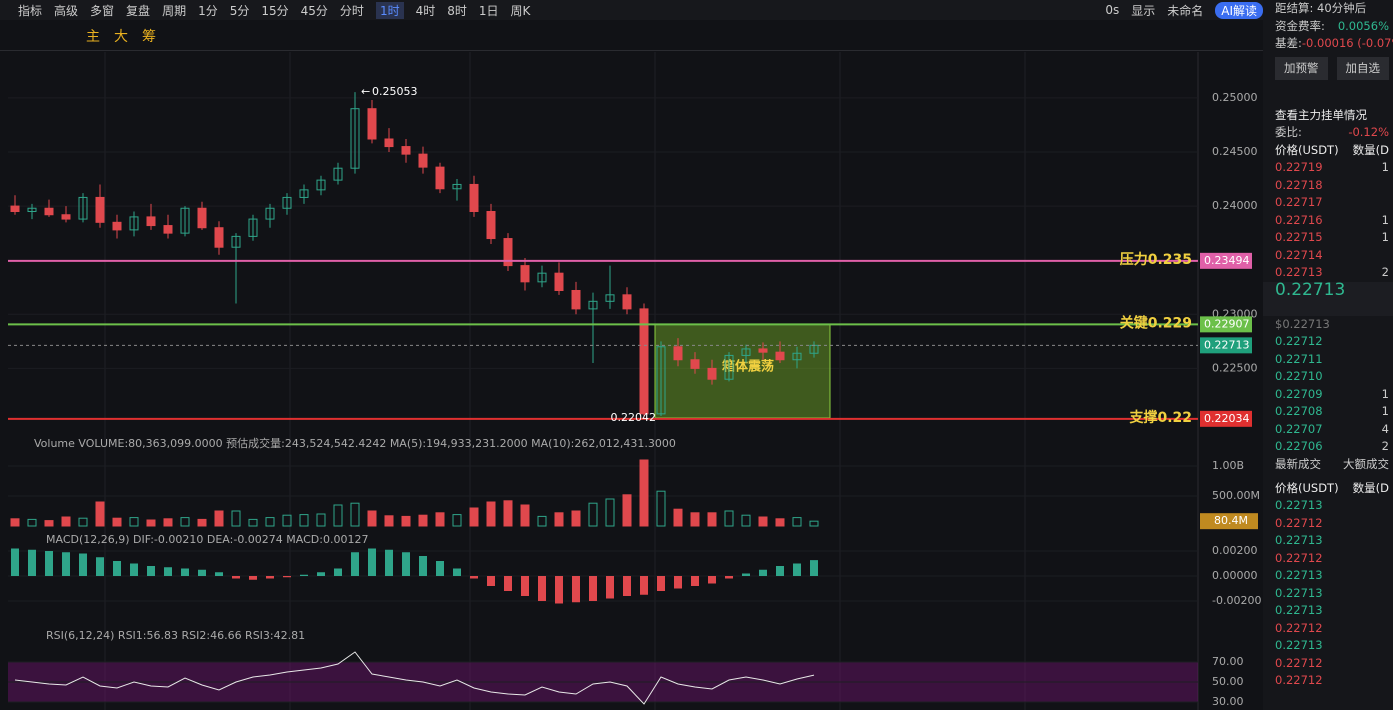 This screenshot has width=1393, height=710. What do you see at coordinates (138, 10) in the screenshot?
I see `toolbar-item: 复盘` at bounding box center [138, 10].